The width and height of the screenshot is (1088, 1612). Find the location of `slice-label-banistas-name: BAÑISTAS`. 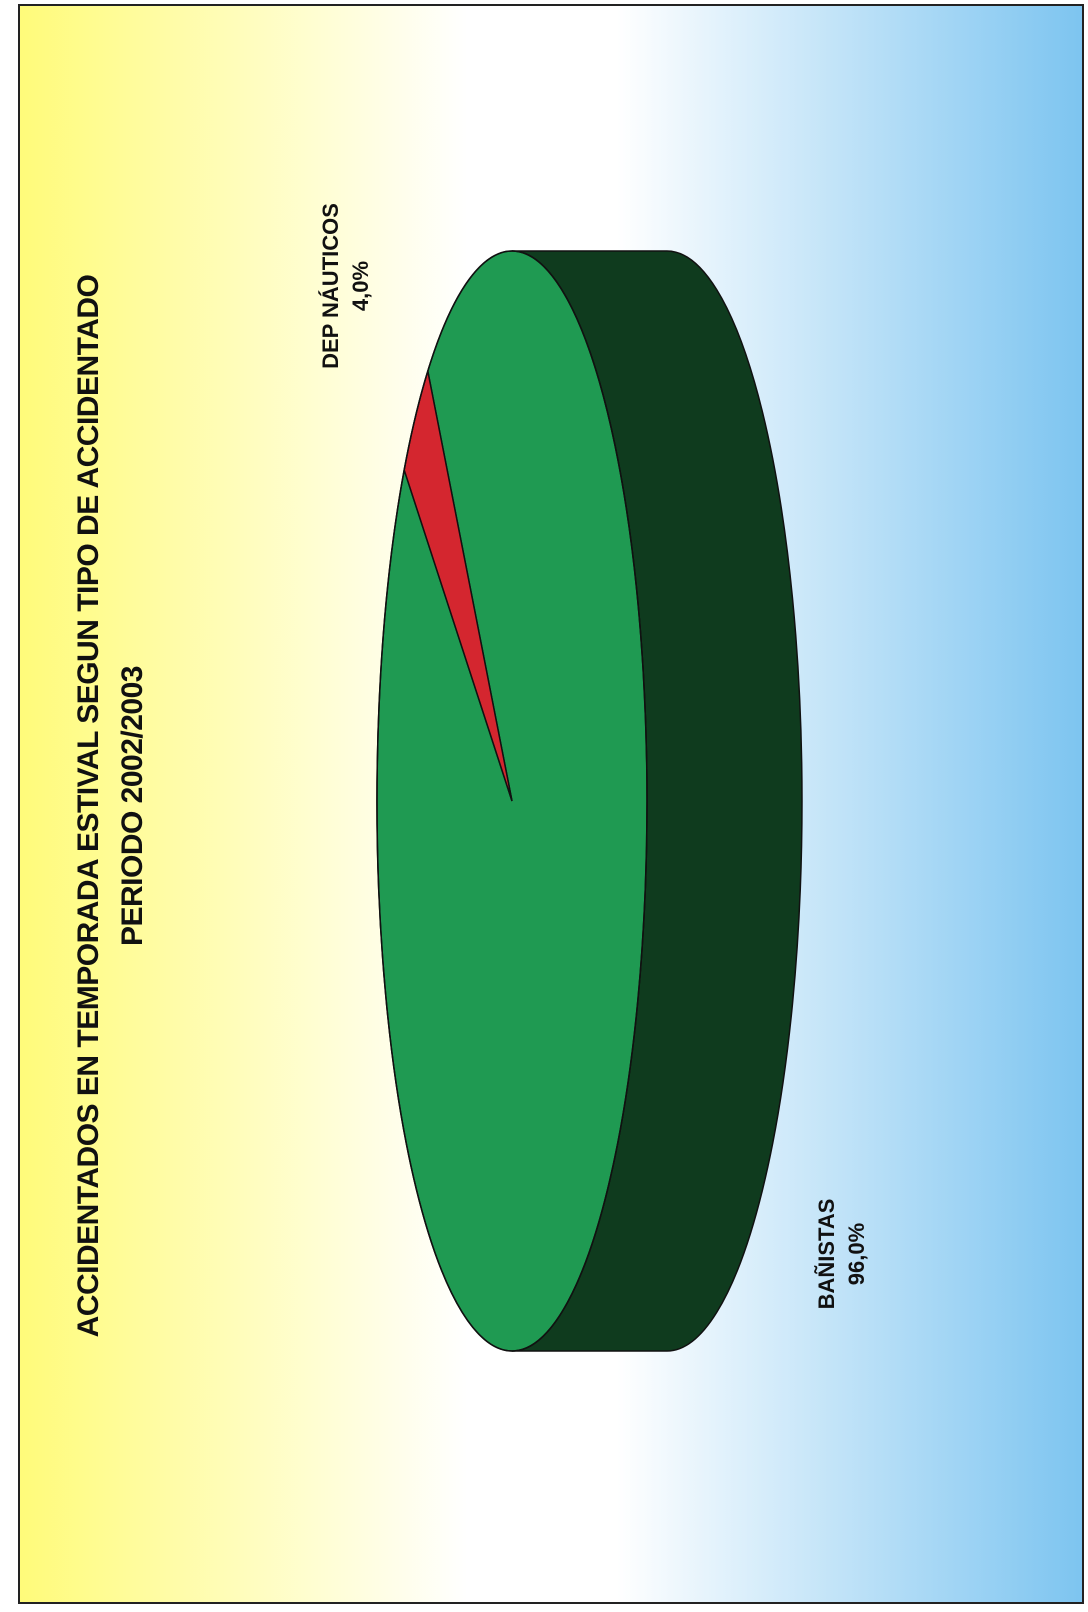

slice-label-banistas-name: BAÑISTAS is located at coordinates (826, 1254).